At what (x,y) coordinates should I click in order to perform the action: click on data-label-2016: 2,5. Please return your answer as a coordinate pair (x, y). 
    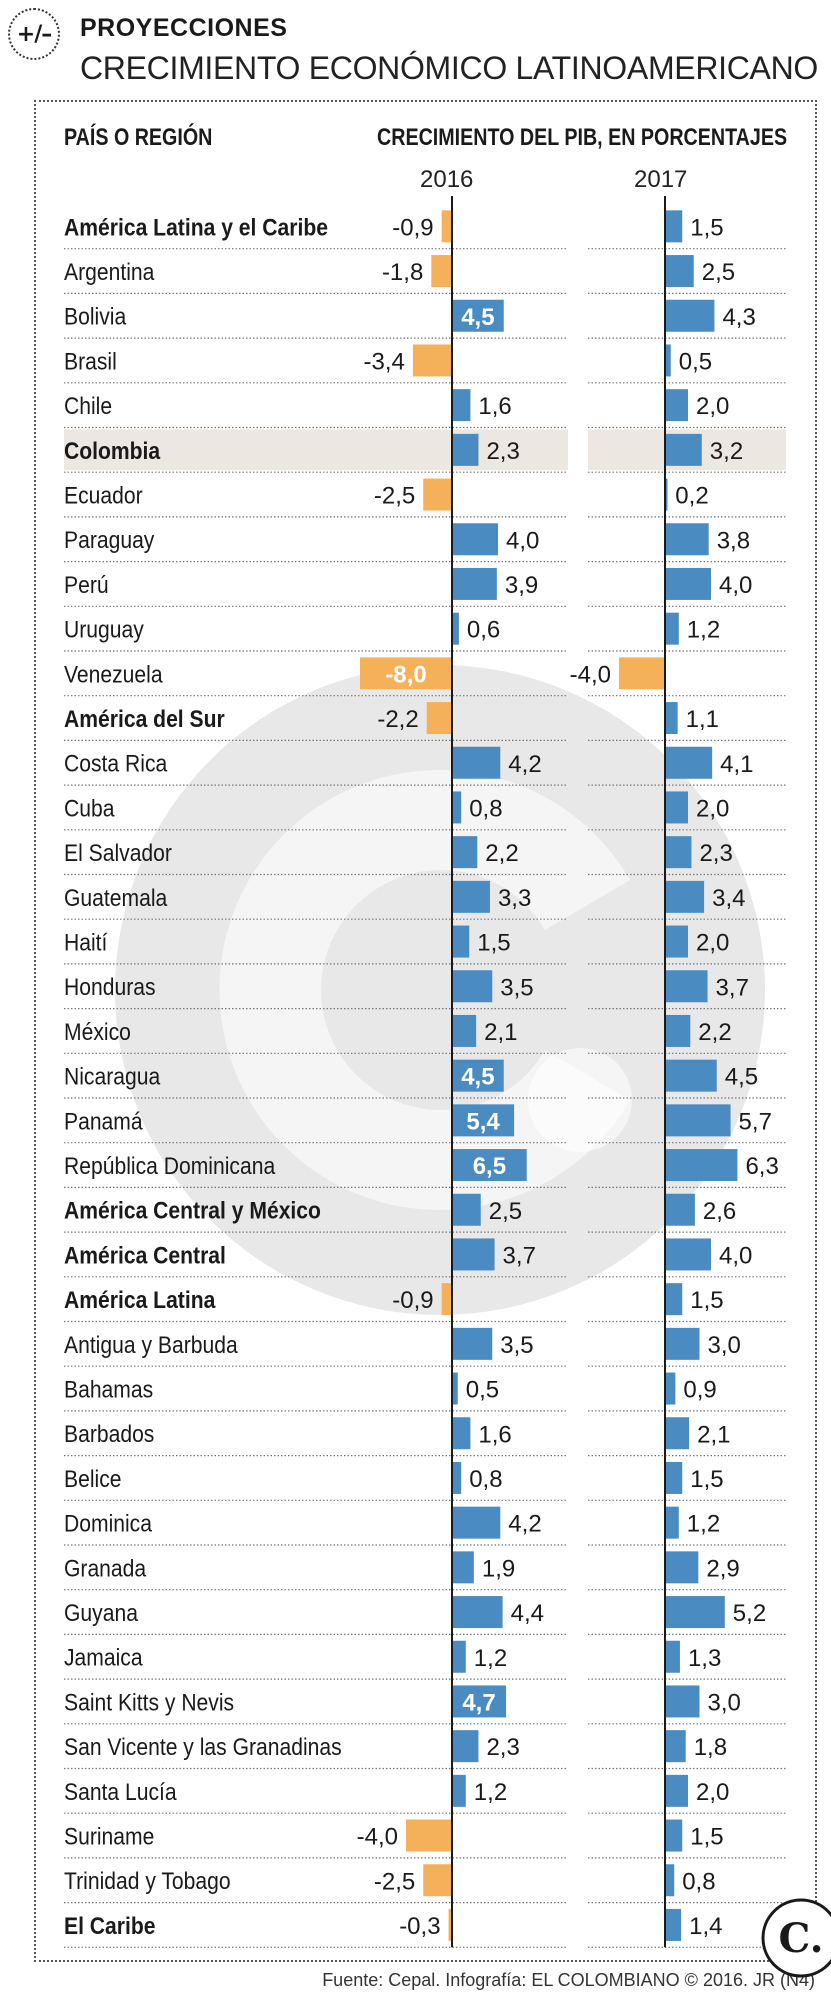
    Looking at the image, I should click on (505, 1211).